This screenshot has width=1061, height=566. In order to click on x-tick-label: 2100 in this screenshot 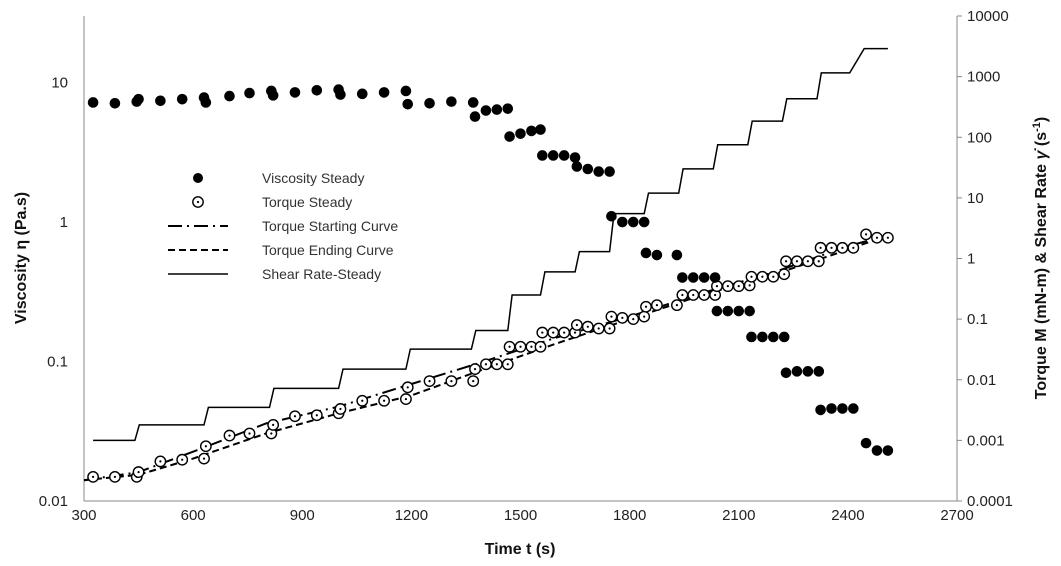, I will do `click(738, 515)`.